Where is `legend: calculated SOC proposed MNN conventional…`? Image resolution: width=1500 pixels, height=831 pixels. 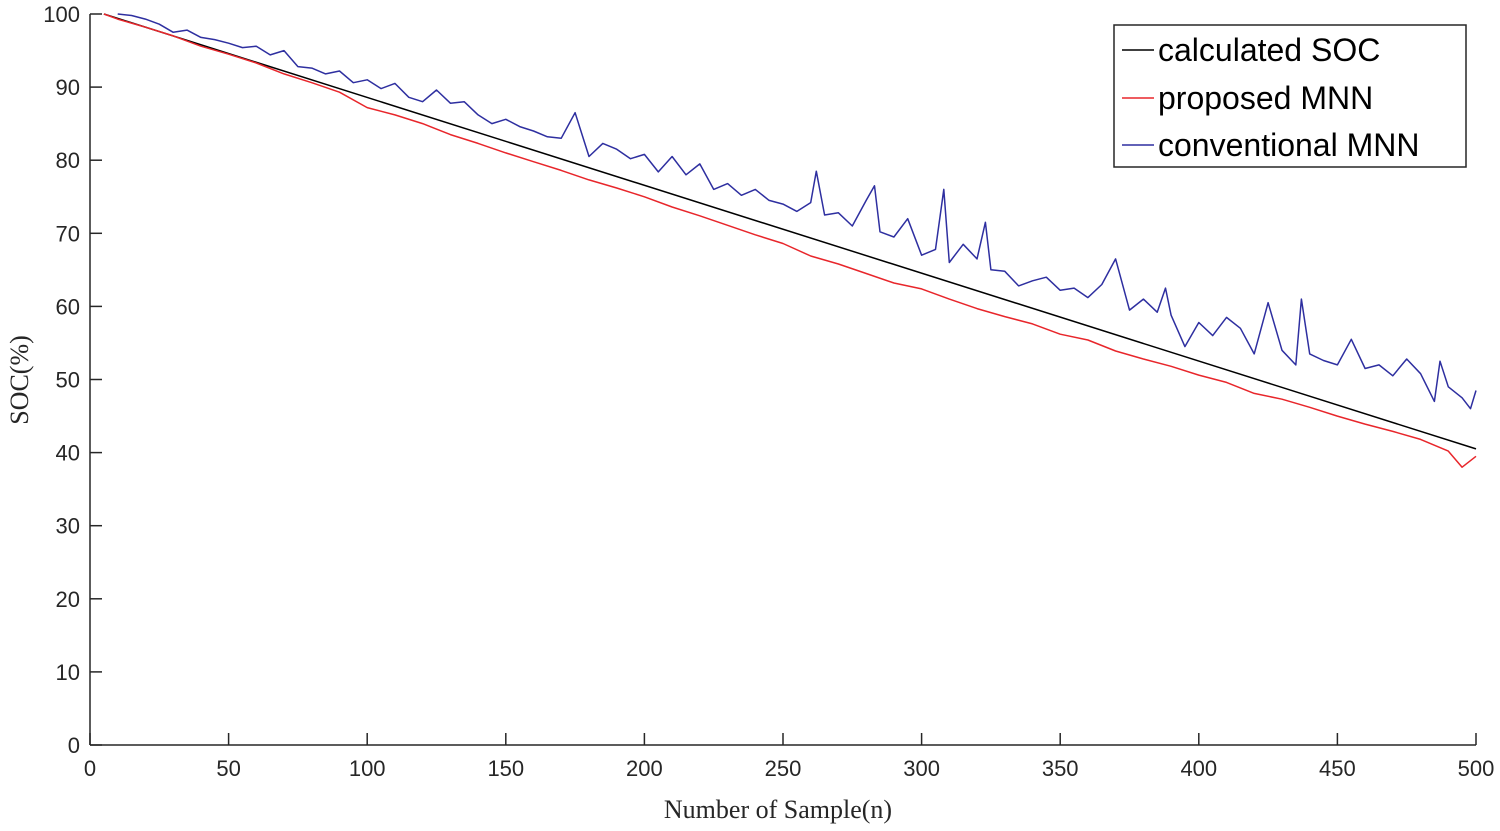 legend: calculated SOC proposed MNN conventional… is located at coordinates (1290, 96).